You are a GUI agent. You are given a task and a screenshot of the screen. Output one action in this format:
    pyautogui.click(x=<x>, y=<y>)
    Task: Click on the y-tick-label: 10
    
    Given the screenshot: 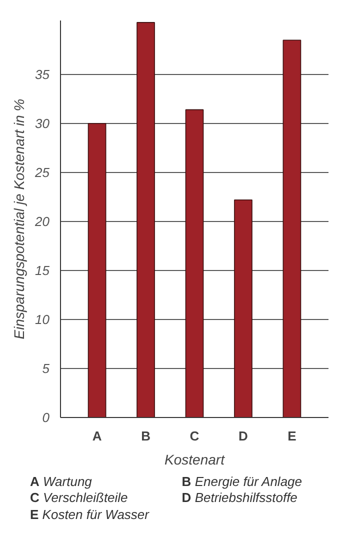 What is the action you would take?
    pyautogui.click(x=42, y=319)
    